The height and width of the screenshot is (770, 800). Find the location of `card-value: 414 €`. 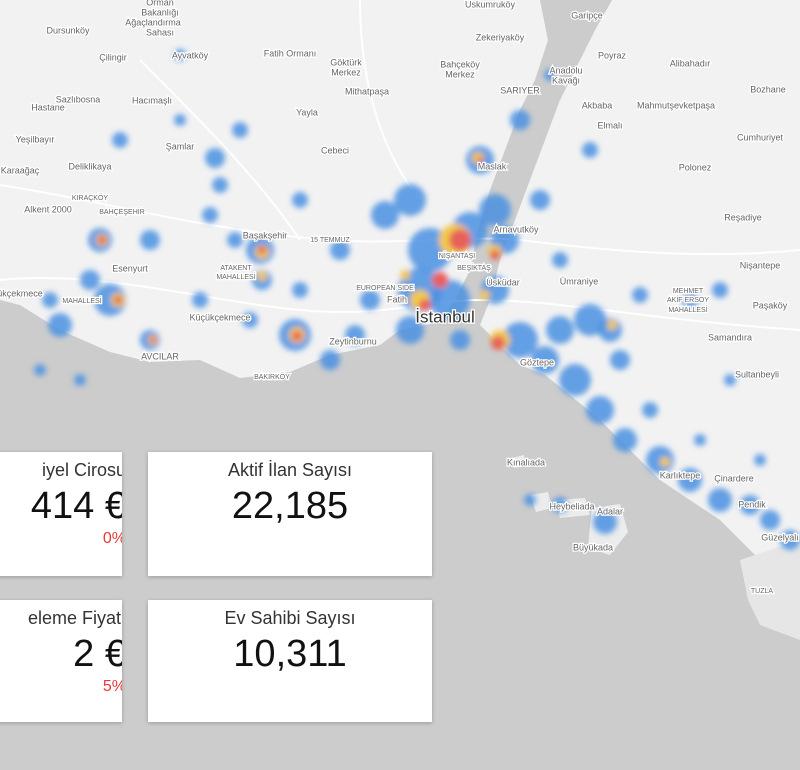

card-value: 414 € is located at coordinates (76, 506).